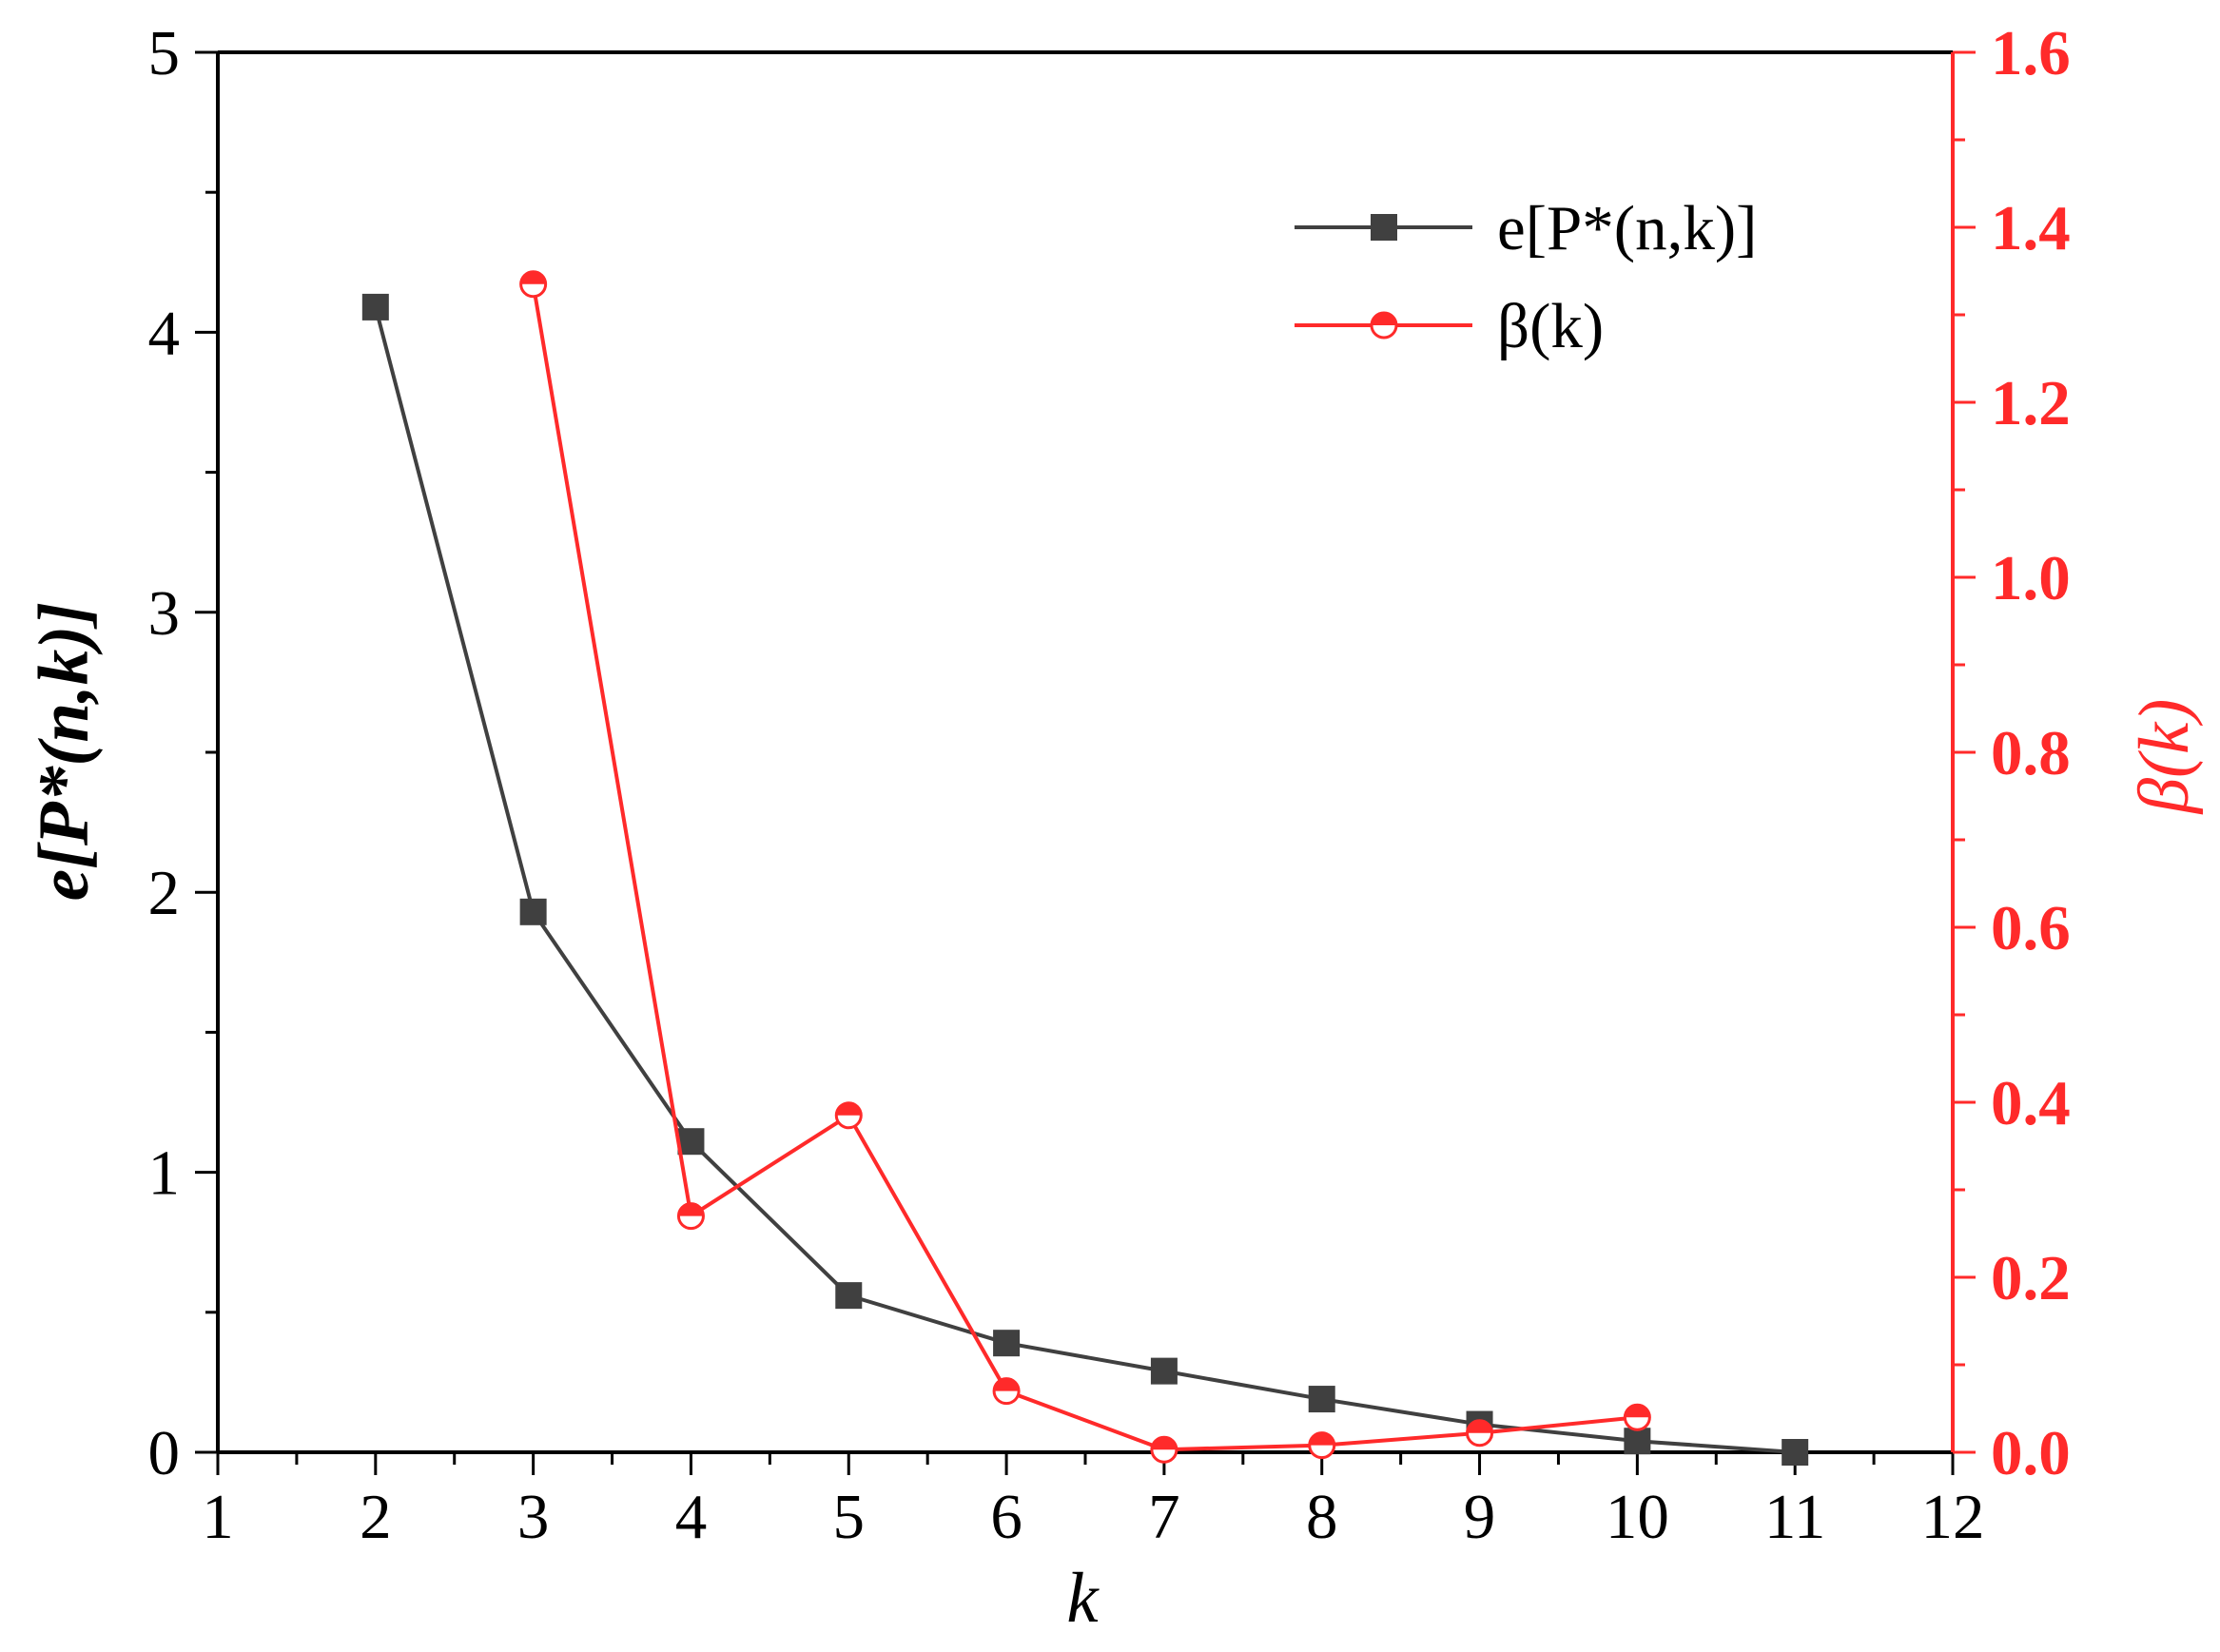  What do you see at coordinates (64, 751) in the screenshot?
I see `left-y-axis-title: e[P*(n,k)]` at bounding box center [64, 751].